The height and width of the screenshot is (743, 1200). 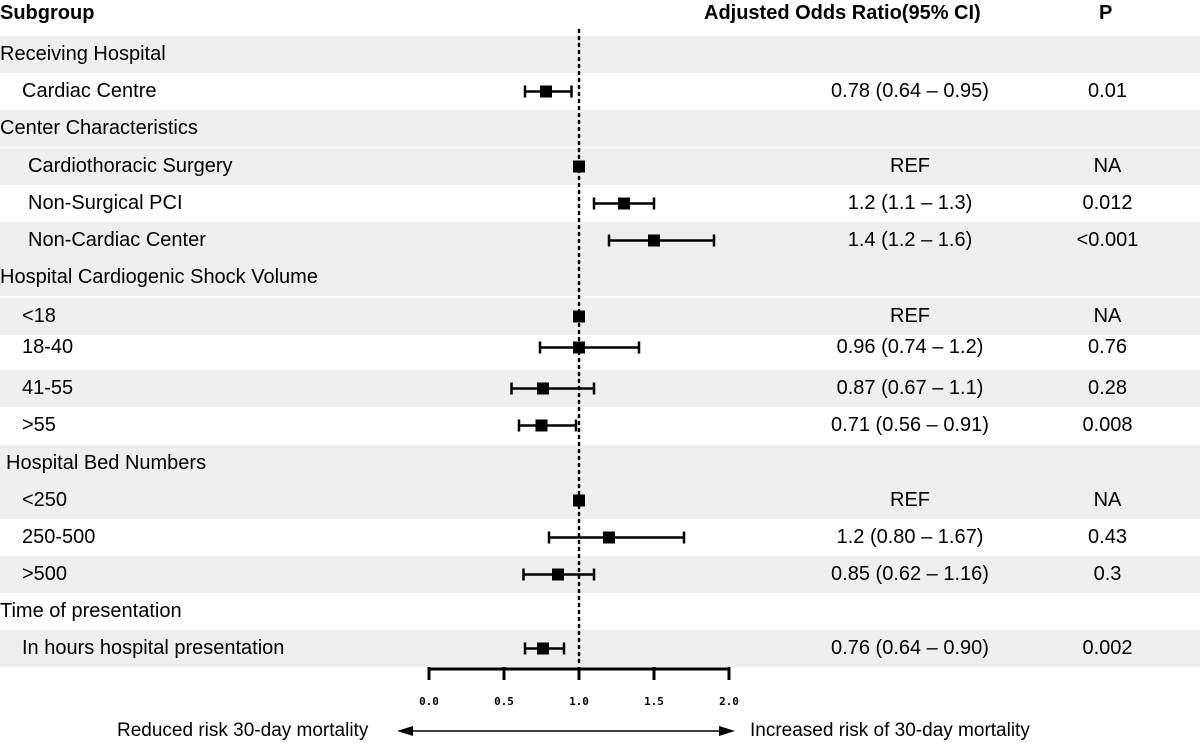 What do you see at coordinates (600, 316) in the screenshot?
I see `table-row: <18 REF NA` at bounding box center [600, 316].